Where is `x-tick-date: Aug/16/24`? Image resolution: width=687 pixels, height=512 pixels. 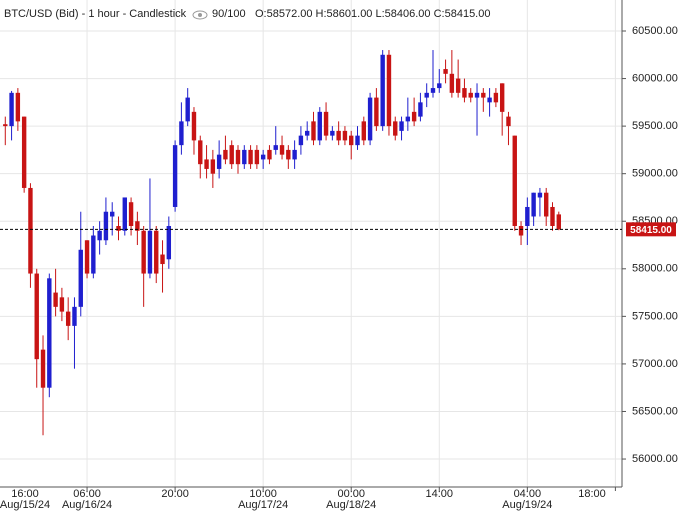
x-tick-date: Aug/16/24 is located at coordinates (87, 505).